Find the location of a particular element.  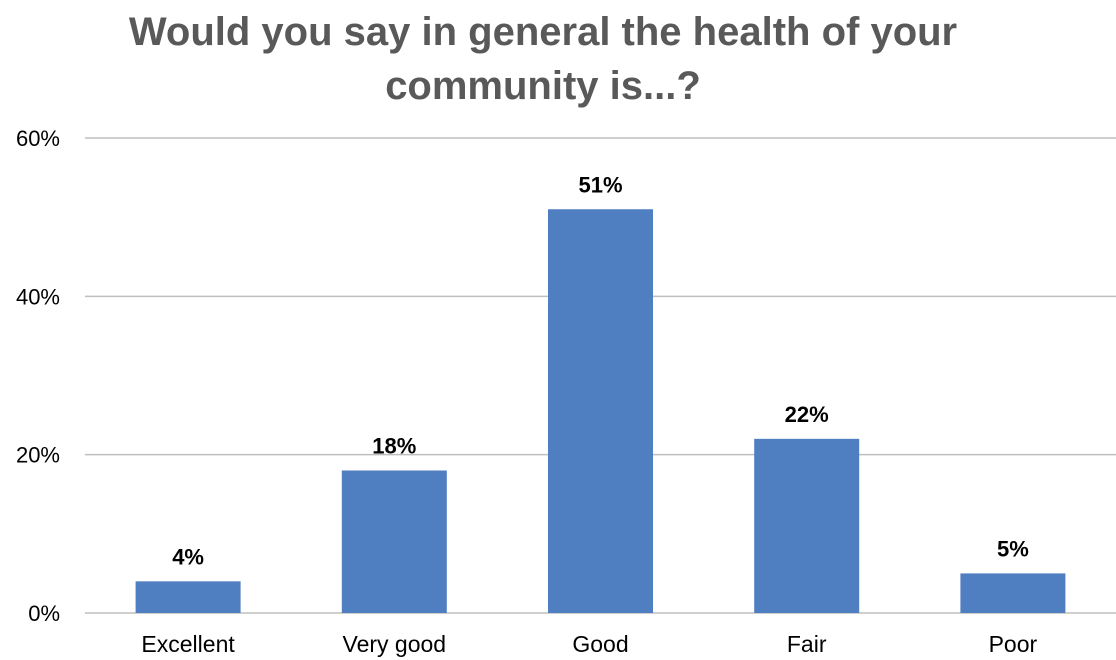

x-category-label: Fair is located at coordinates (807, 644).